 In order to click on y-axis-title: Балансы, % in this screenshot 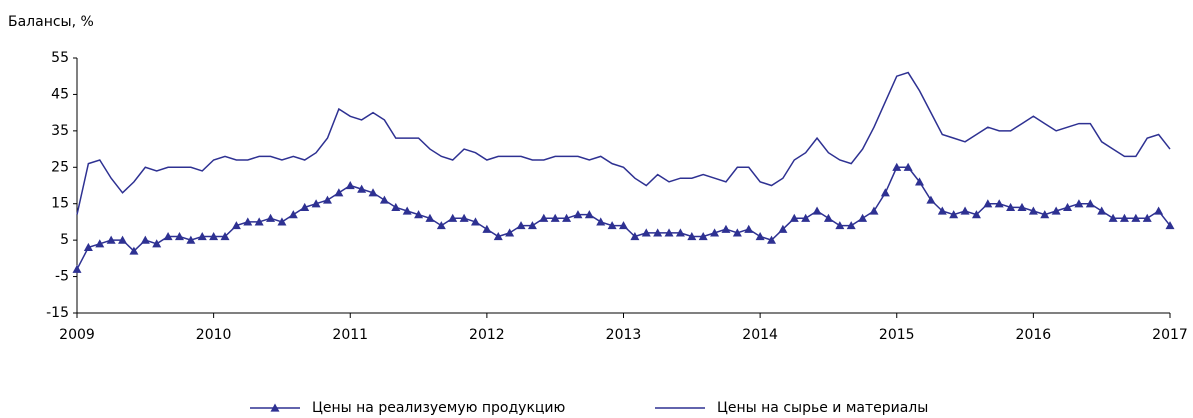, I will do `click(51, 22)`.